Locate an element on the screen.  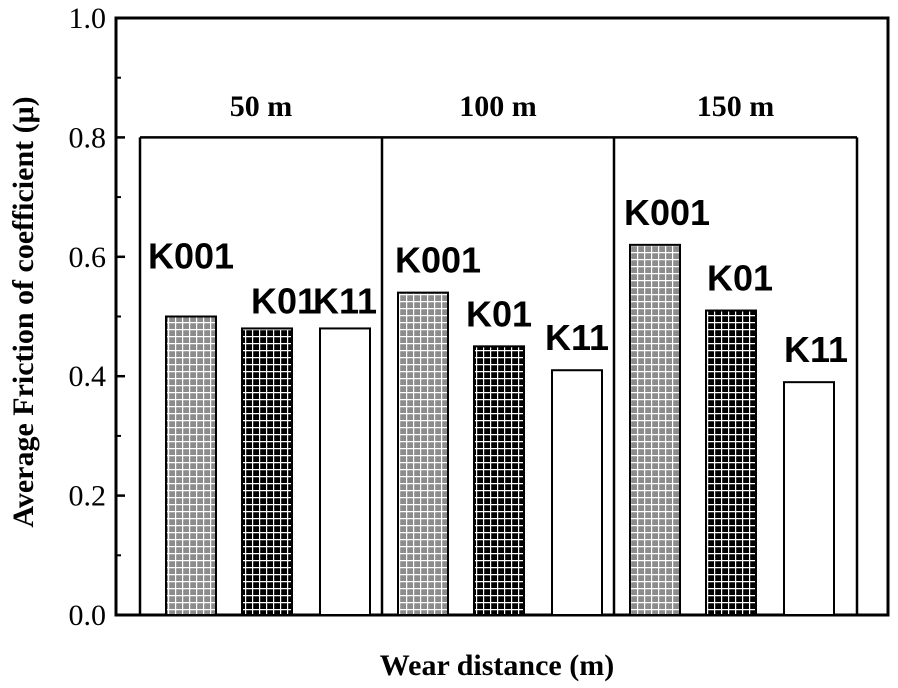
bar-k001-50m is located at coordinates (191, 465).